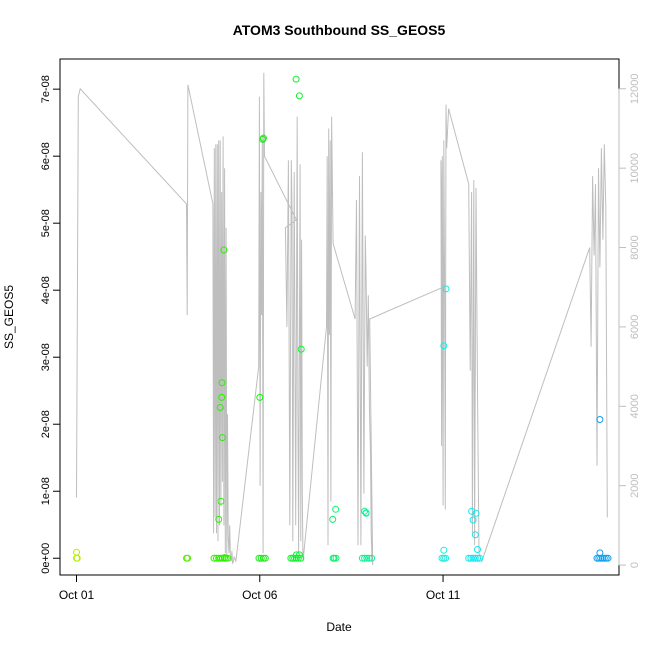 The height and width of the screenshot is (650, 650). Describe the element at coordinates (9, 317) in the screenshot. I see `y-axis-label: SS_GEOS5` at that location.